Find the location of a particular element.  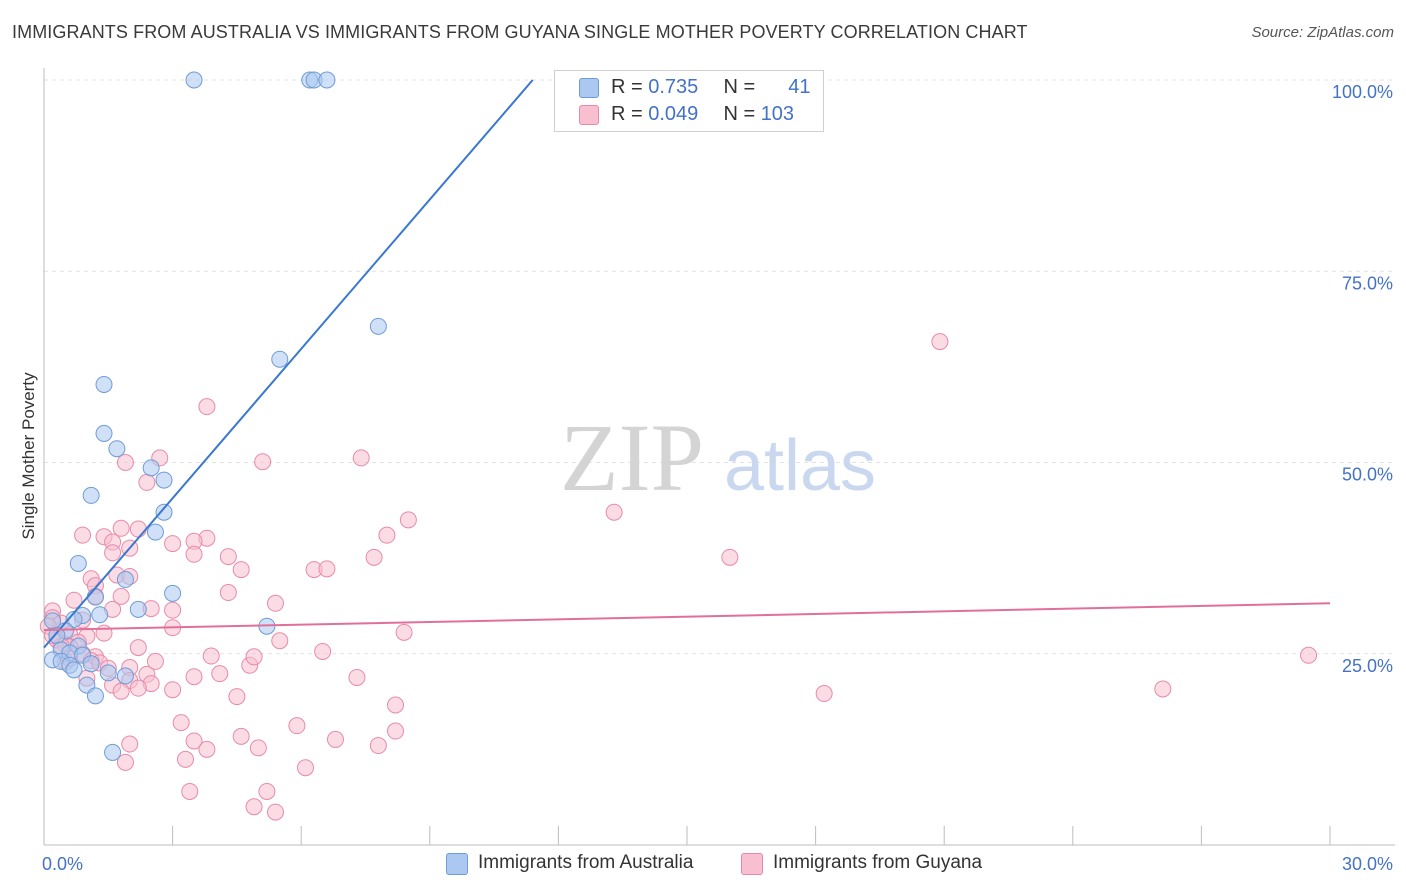

guyana-trend-line is located at coordinates (687, 617).